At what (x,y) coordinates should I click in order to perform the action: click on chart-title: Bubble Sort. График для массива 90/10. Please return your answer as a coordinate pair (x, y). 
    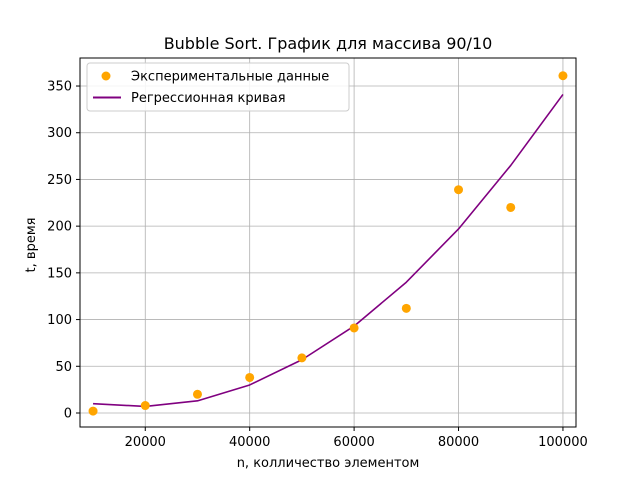
    Looking at the image, I should click on (328, 43).